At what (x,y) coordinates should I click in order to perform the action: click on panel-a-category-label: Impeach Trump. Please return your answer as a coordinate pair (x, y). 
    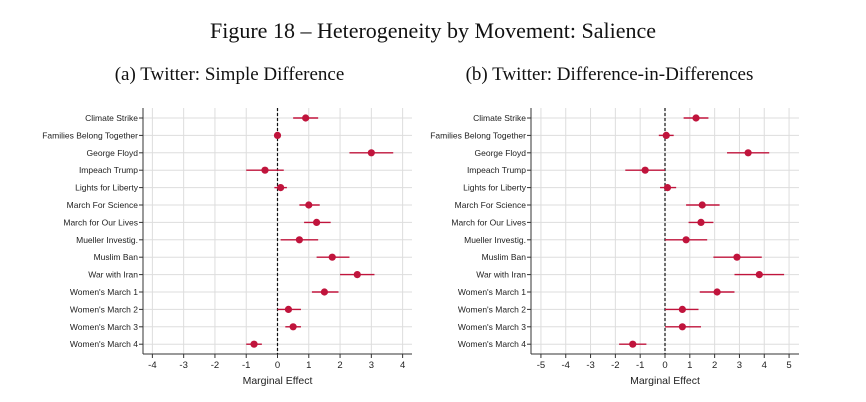
    Looking at the image, I should click on (108, 170).